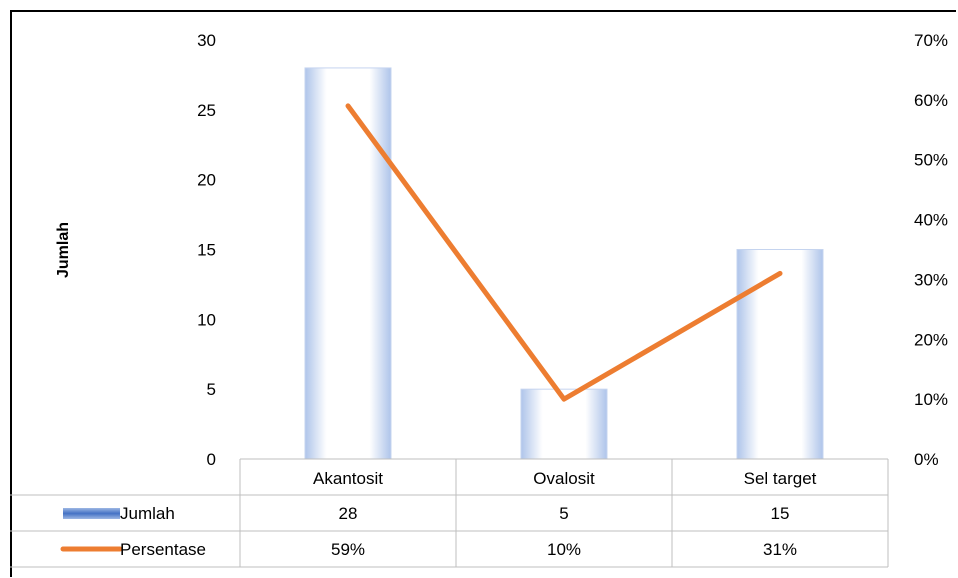 The width and height of the screenshot is (958, 578). Describe the element at coordinates (564, 478) in the screenshot. I see `category-label: Ovalosit` at that location.